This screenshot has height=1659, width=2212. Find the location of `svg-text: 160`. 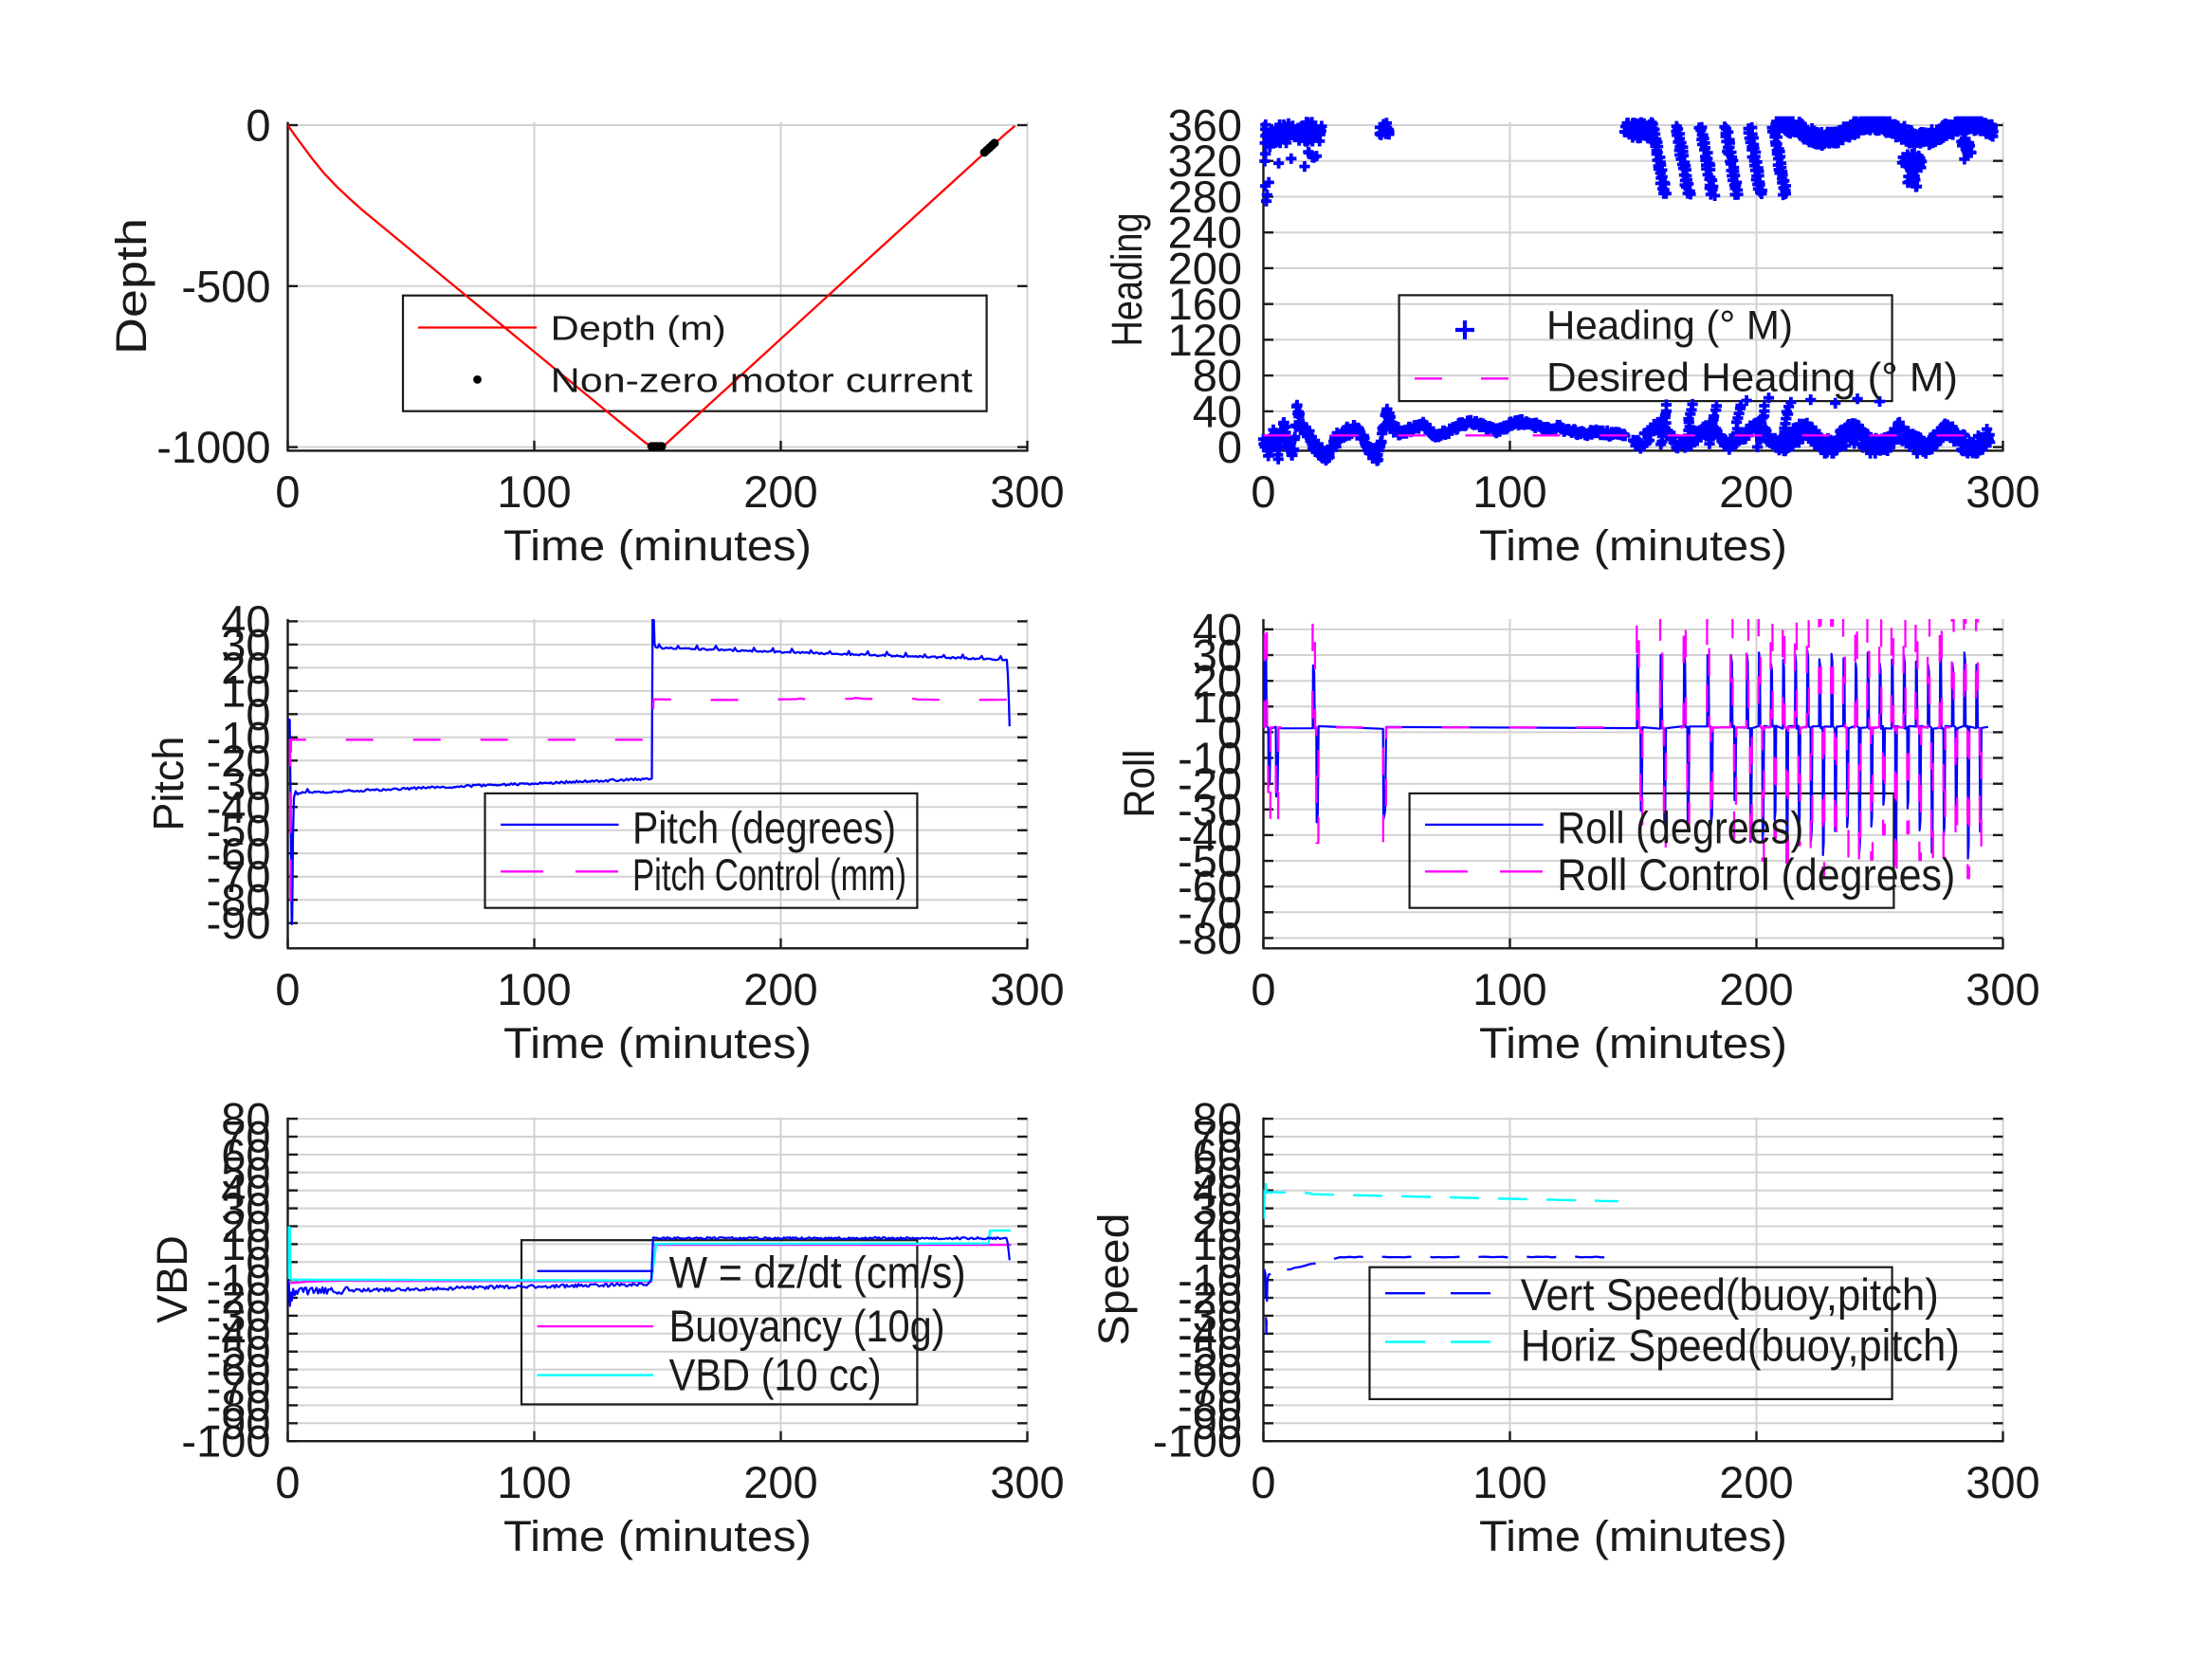

svg-text: 160 is located at coordinates (1205, 304).